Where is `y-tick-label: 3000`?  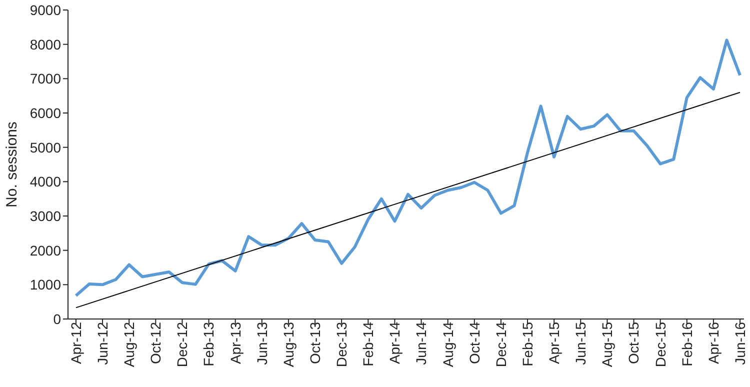 y-tick-label: 3000 is located at coordinates (46, 216).